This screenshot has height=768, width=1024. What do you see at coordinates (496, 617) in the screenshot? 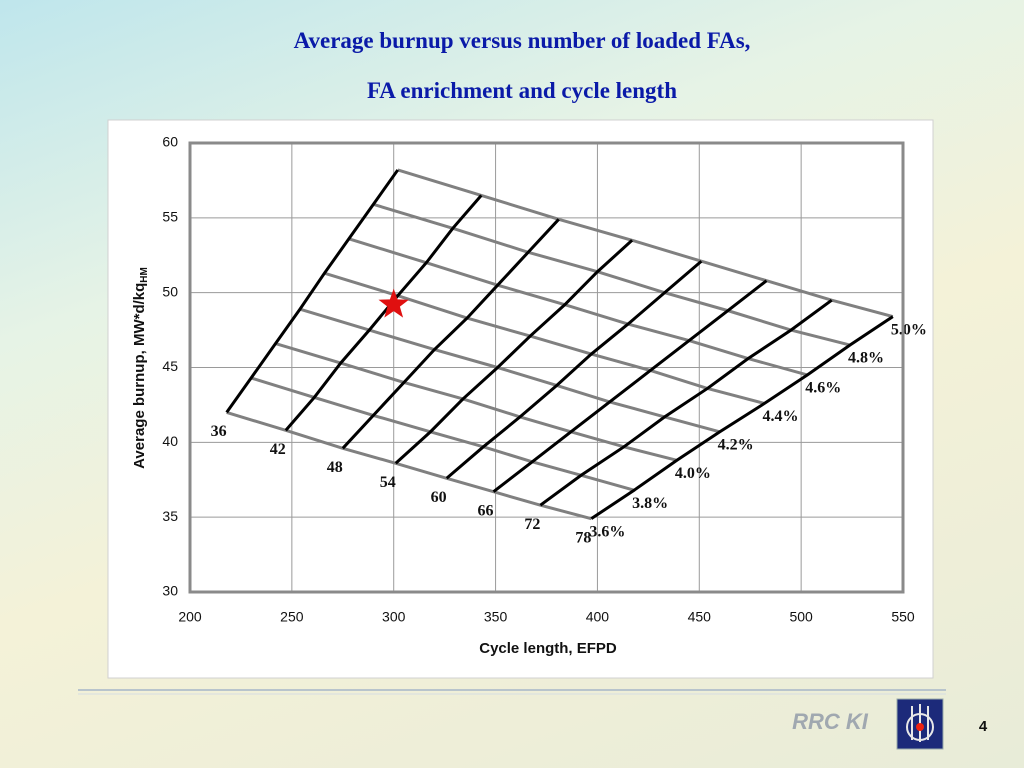
I see `x-tick-label: 350` at bounding box center [496, 617].